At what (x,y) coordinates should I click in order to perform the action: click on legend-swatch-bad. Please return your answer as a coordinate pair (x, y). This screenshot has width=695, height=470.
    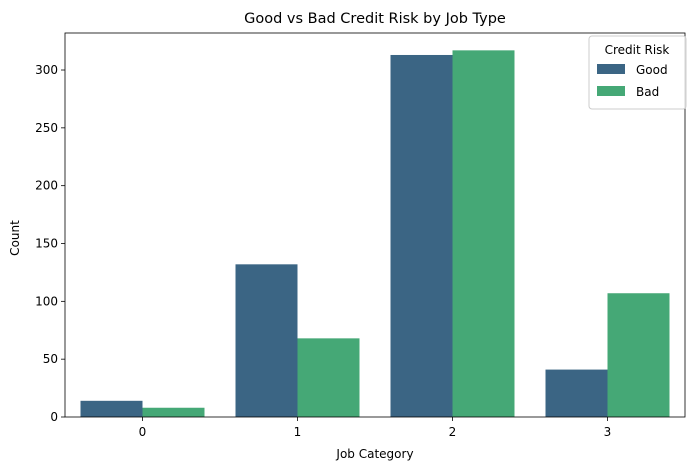
    Looking at the image, I should click on (611, 91).